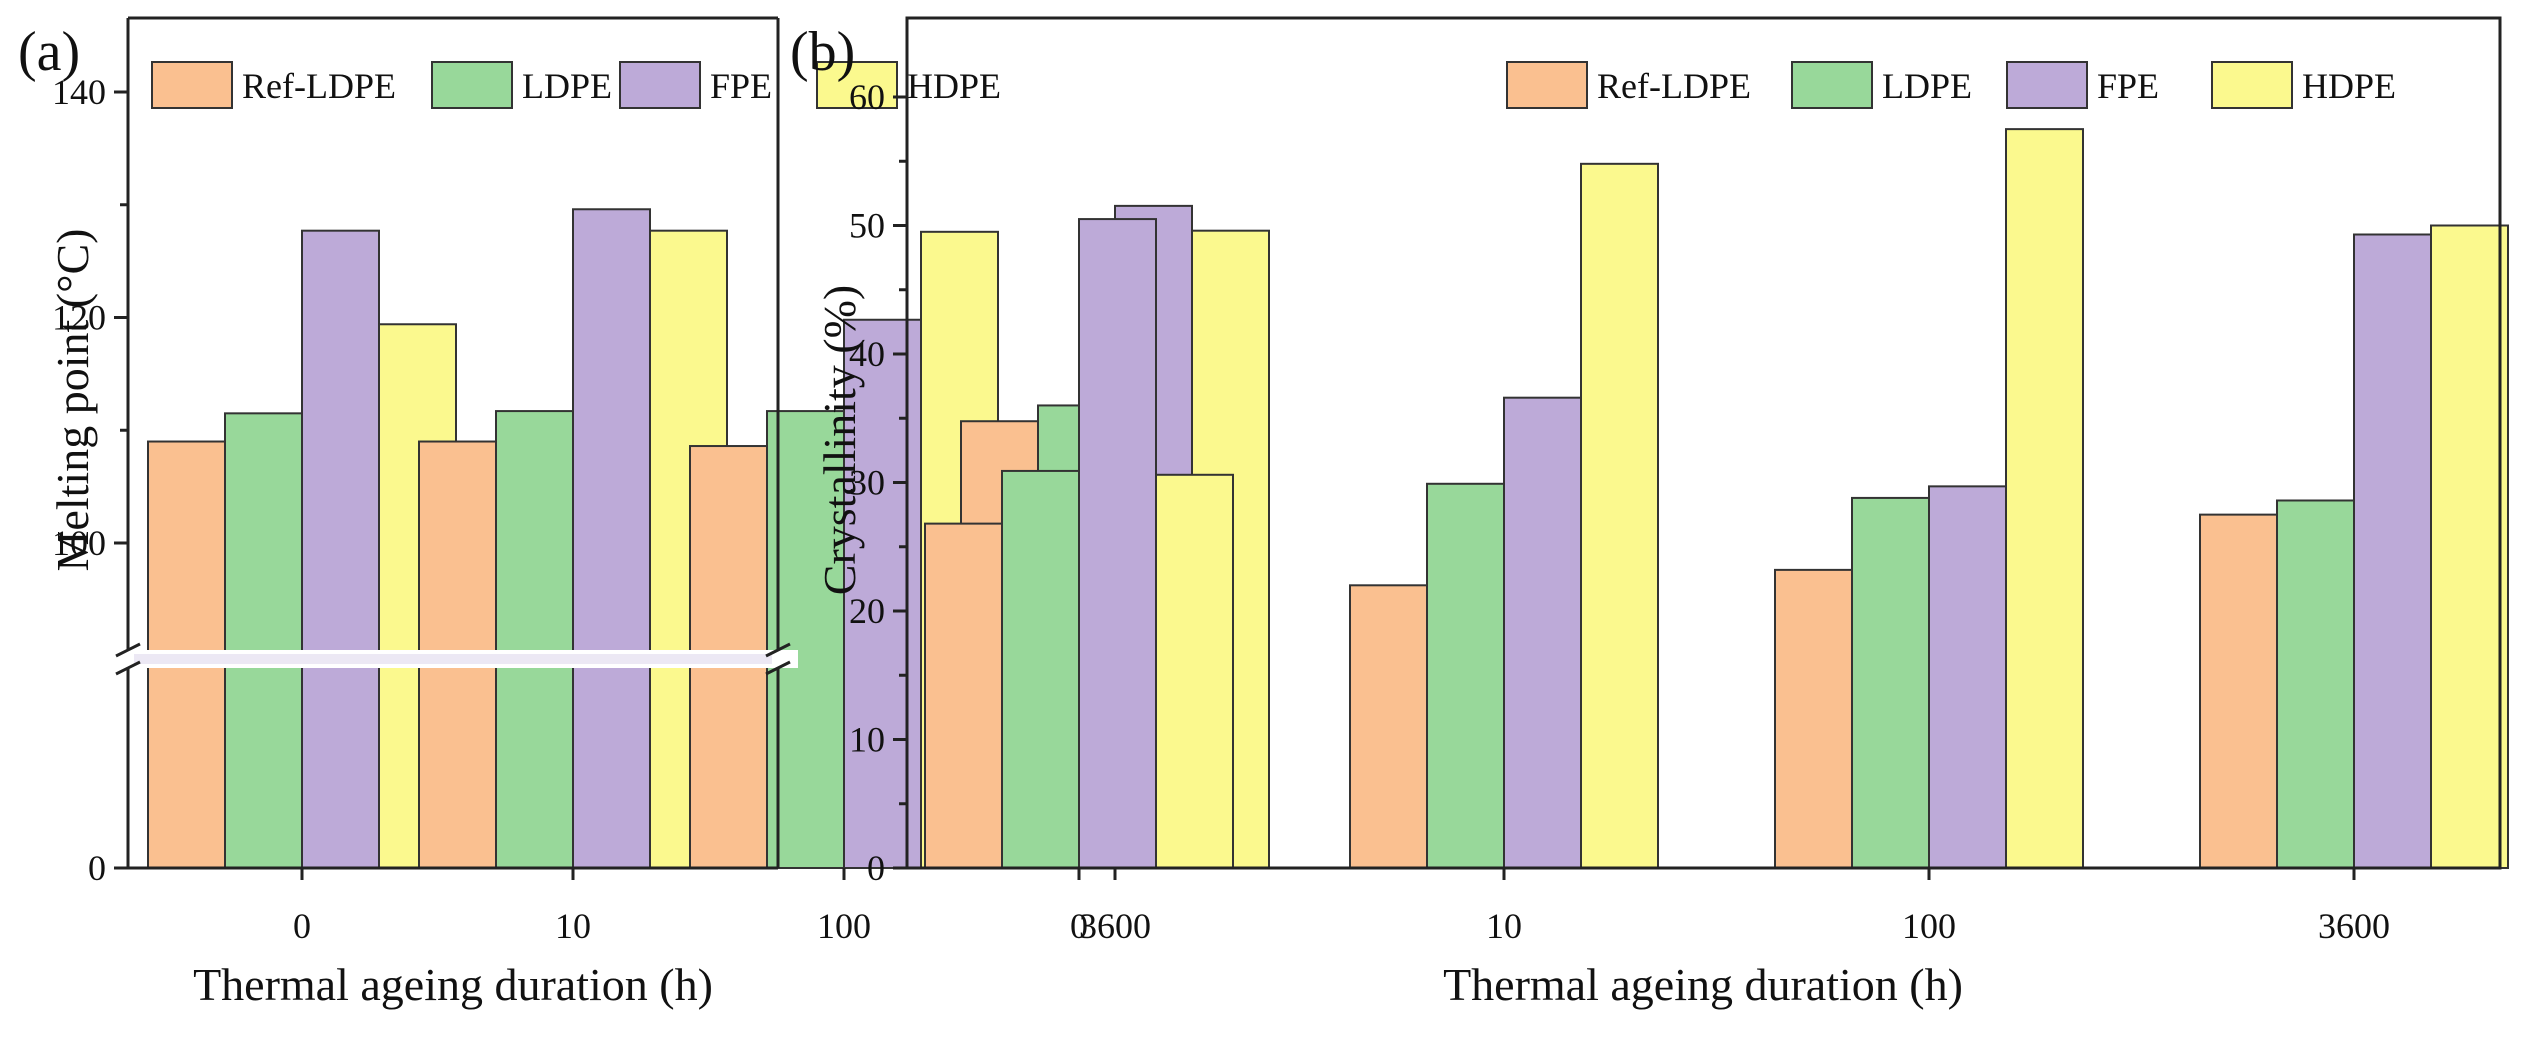 The width and height of the screenshot is (2523, 1043). What do you see at coordinates (79, 543) in the screenshot?
I see `y-tick-label: 100` at bounding box center [79, 543].